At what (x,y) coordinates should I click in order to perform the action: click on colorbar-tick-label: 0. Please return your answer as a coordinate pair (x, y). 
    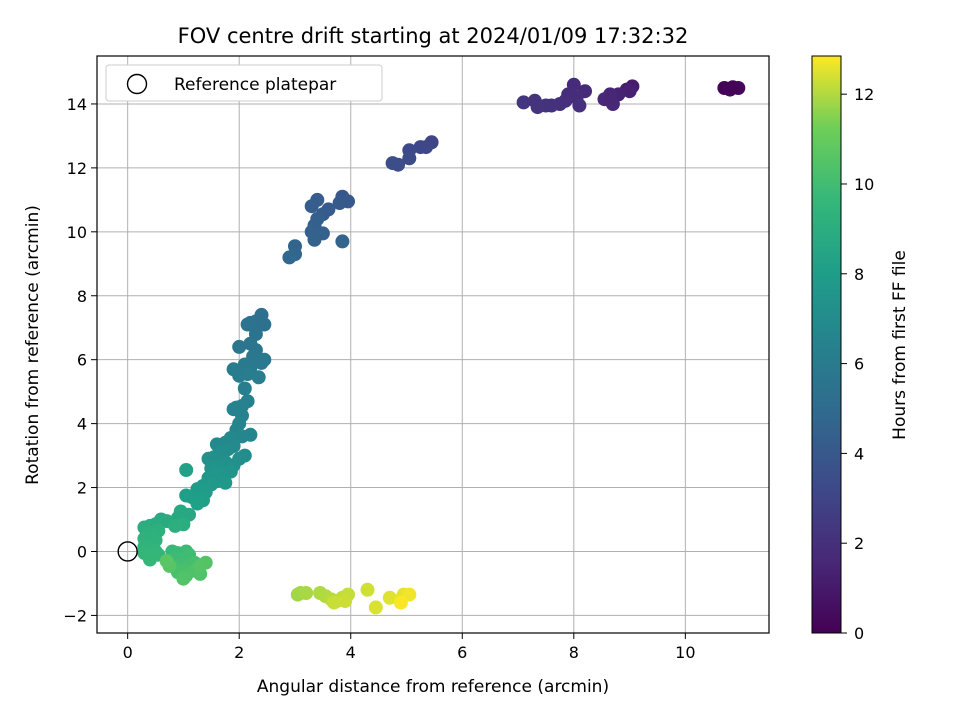
    Looking at the image, I should click on (859, 633).